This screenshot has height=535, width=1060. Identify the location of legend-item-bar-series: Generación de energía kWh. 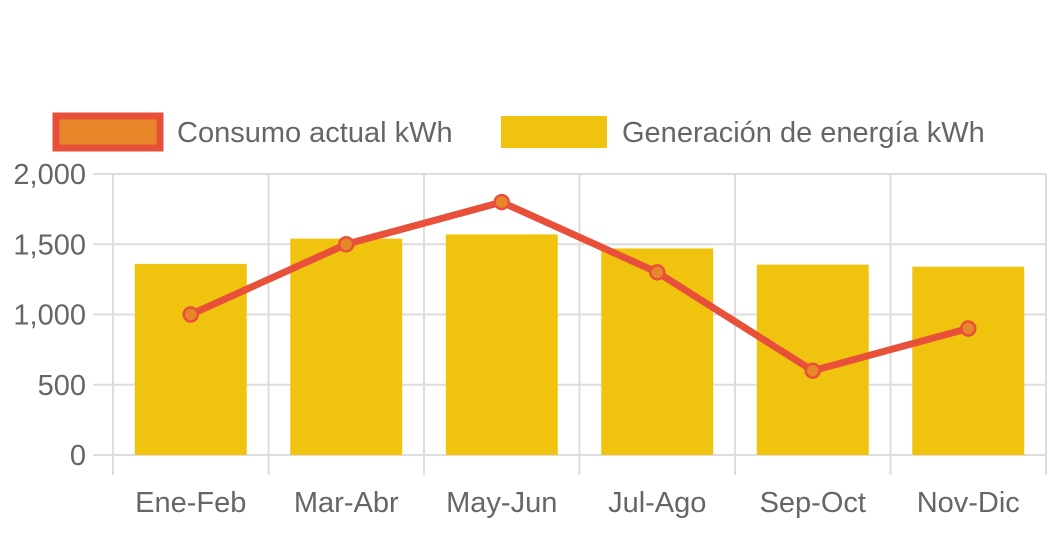
(743, 132).